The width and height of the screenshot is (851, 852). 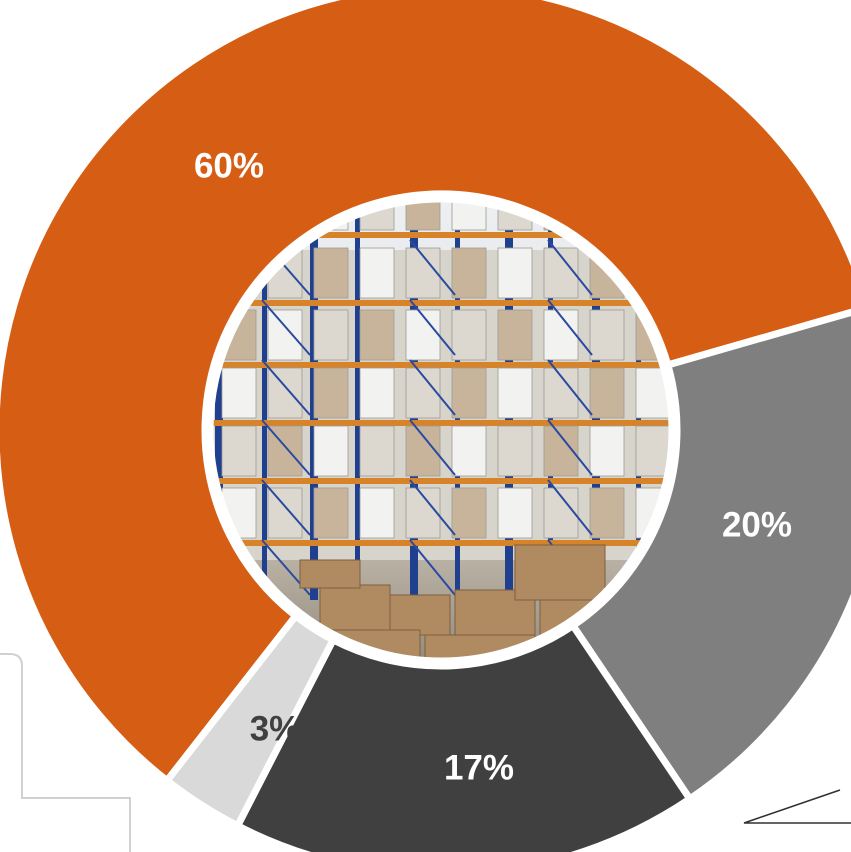 I want to click on slice-label-20: 20%, so click(x=757, y=525).